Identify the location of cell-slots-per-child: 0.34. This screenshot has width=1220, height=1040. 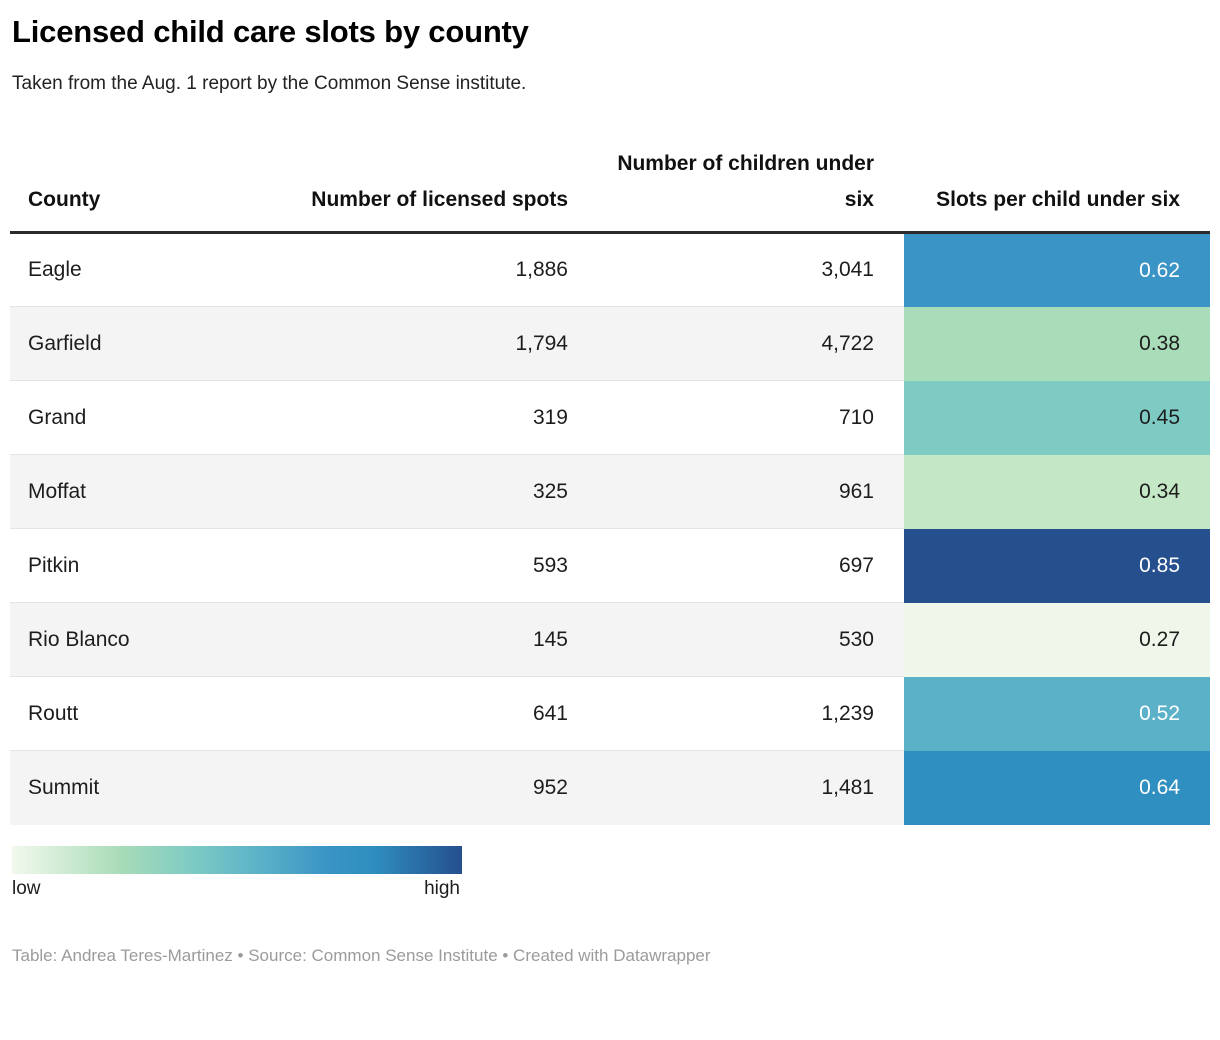
(1057, 491).